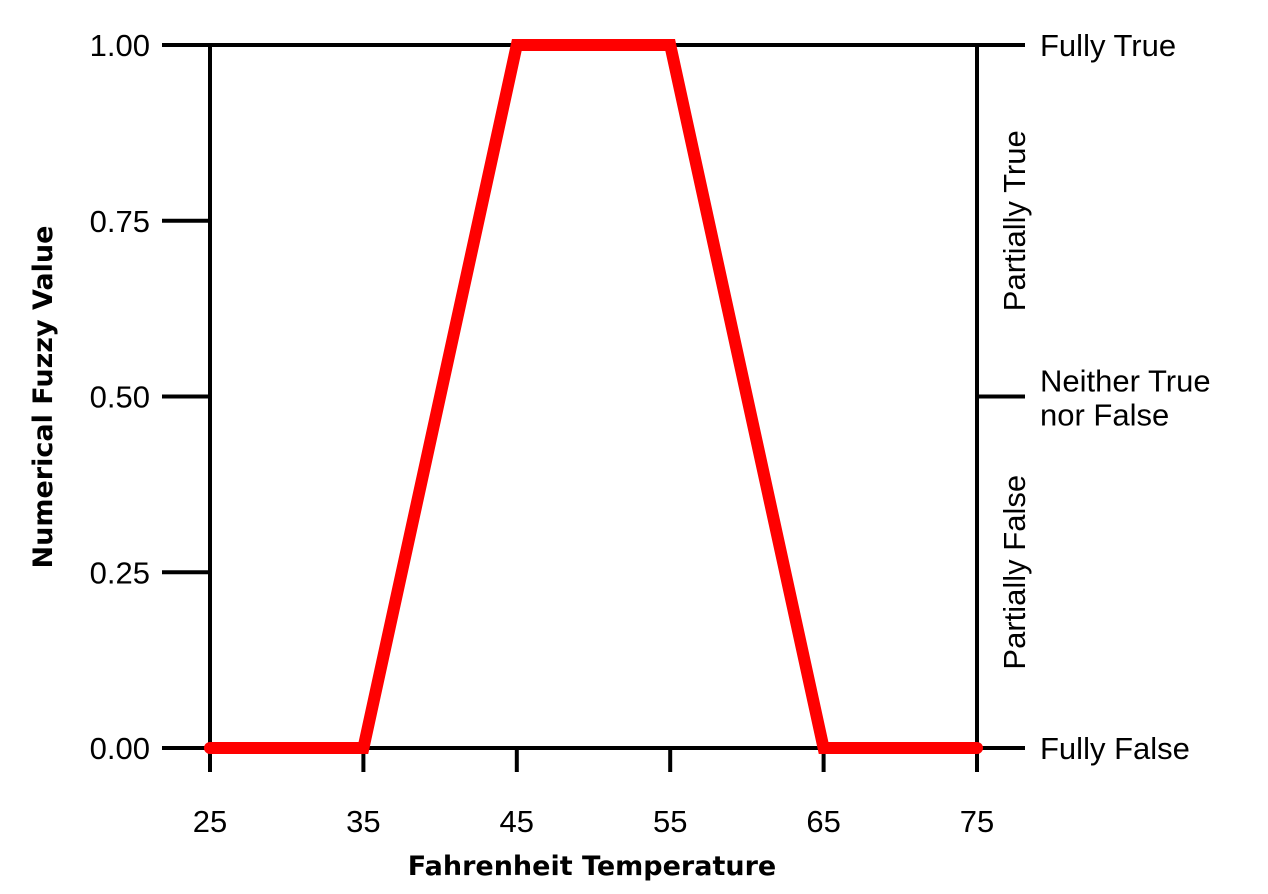  Describe the element at coordinates (210, 821) in the screenshot. I see `x-tick-label-0: 25` at that location.